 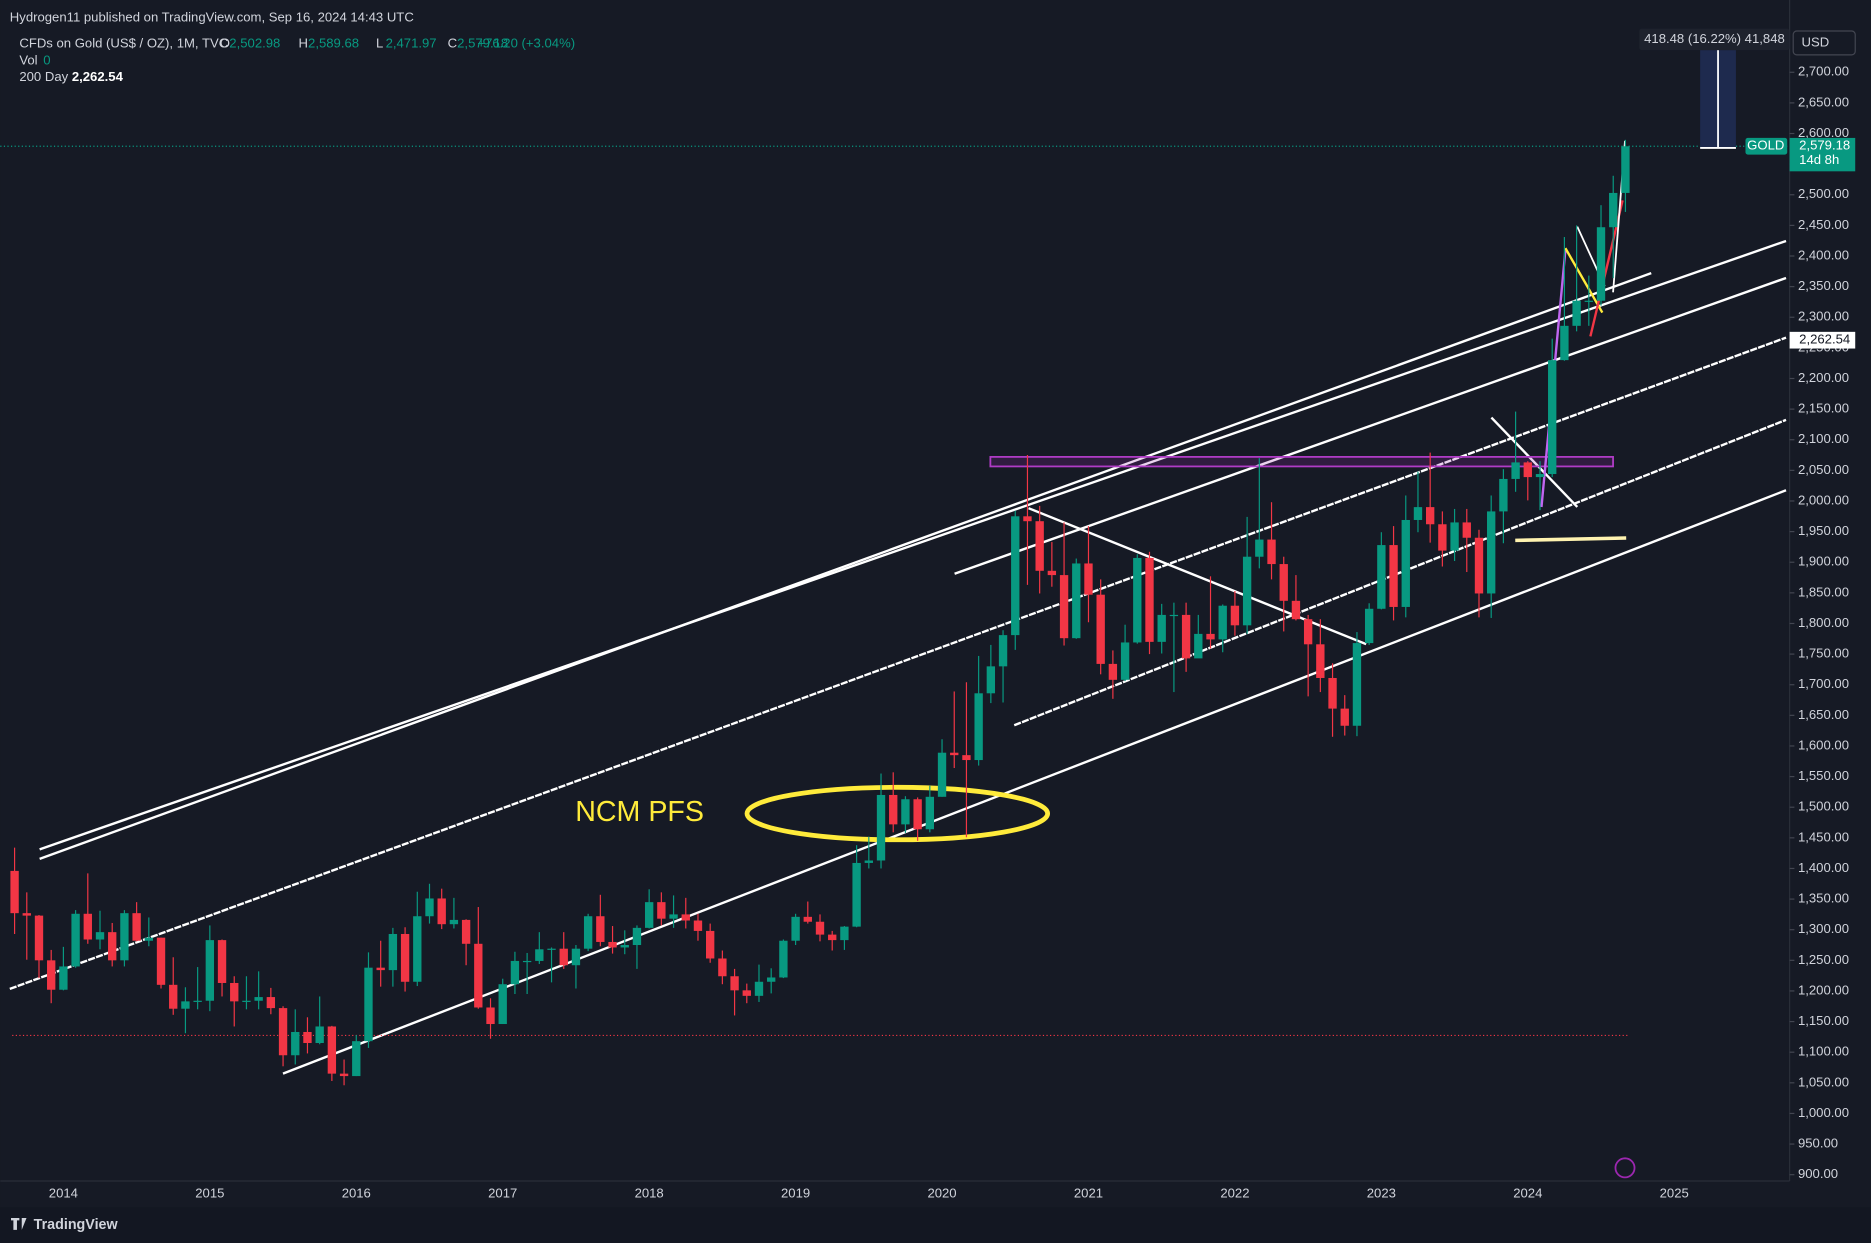 I want to click on y-tick-label: 1,400.00, so click(x=1823, y=867).